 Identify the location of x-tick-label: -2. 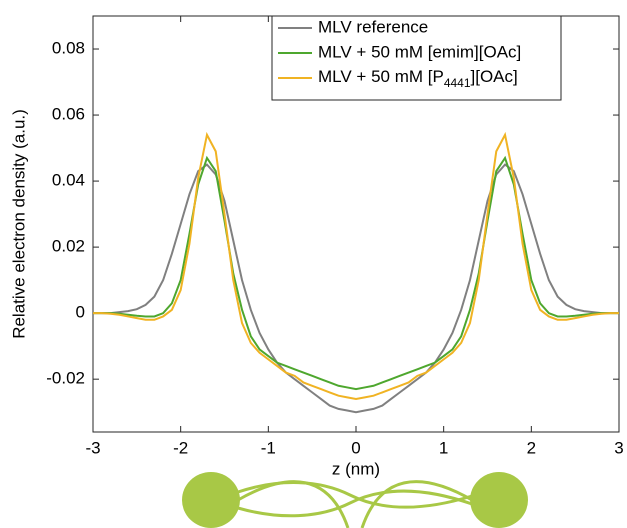
(180, 447).